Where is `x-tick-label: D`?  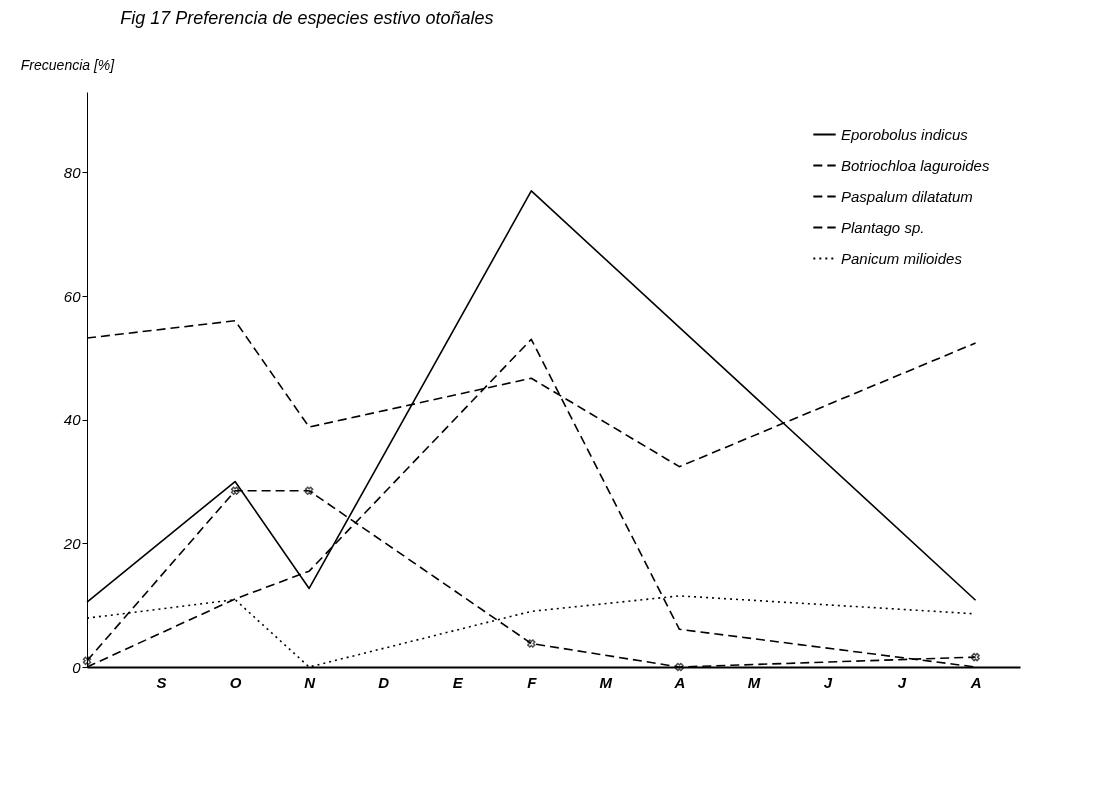 x-tick-label: D is located at coordinates (384, 682).